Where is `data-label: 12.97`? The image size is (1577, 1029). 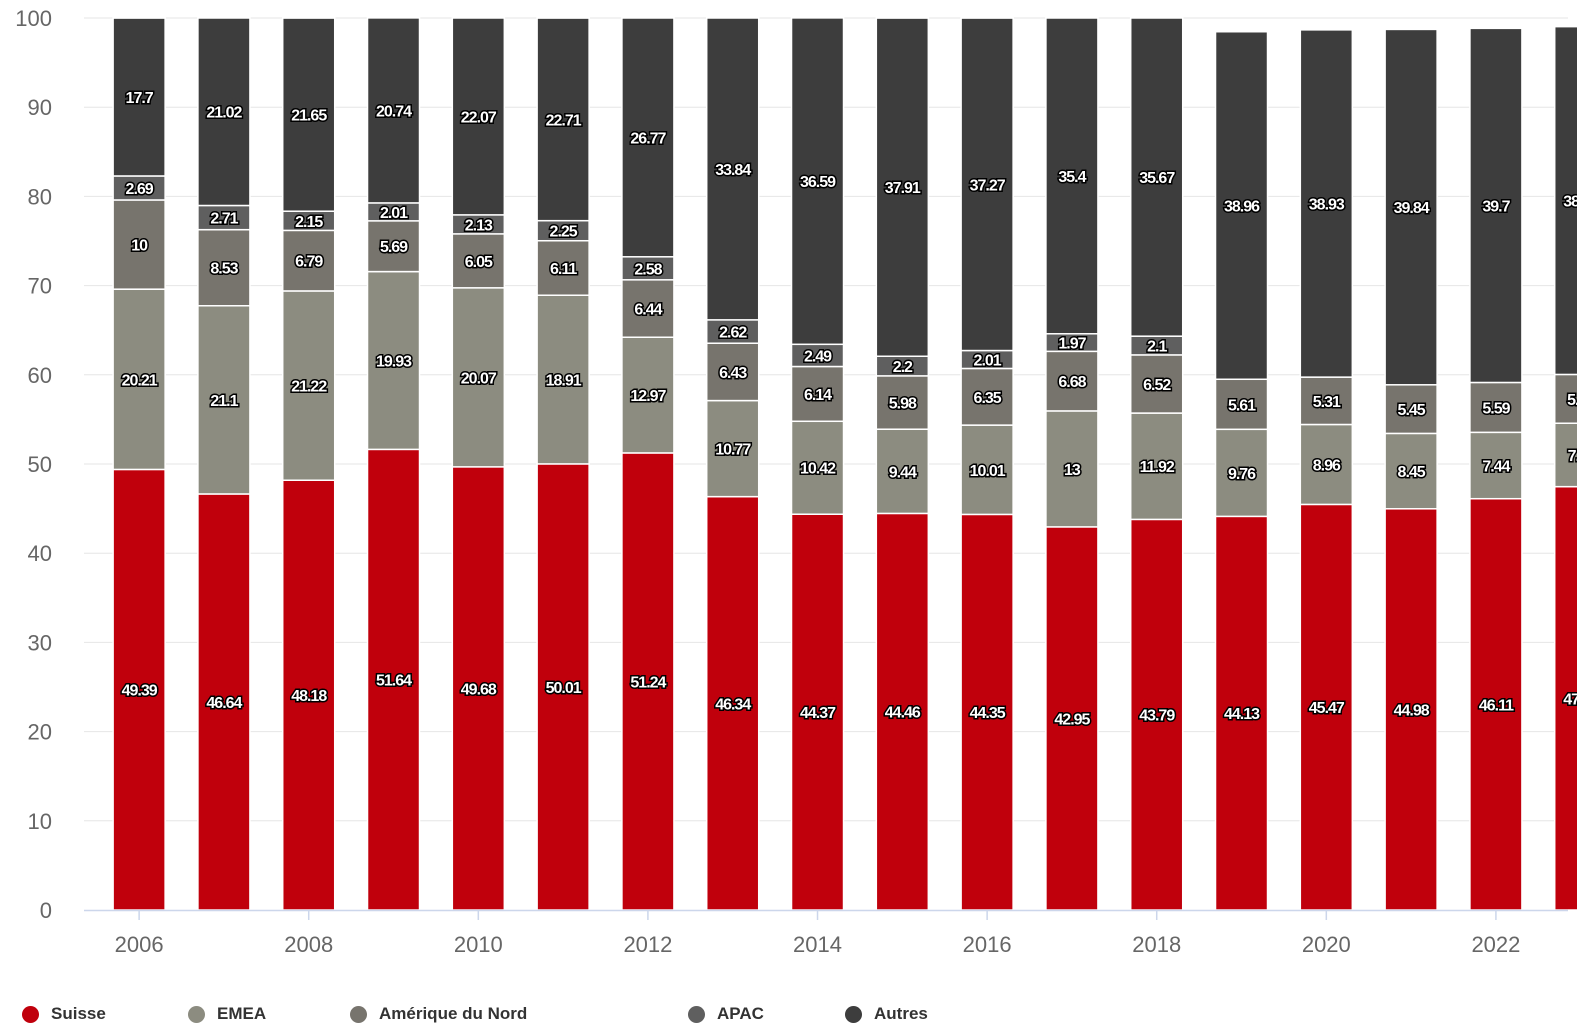
data-label: 12.97 is located at coordinates (648, 396).